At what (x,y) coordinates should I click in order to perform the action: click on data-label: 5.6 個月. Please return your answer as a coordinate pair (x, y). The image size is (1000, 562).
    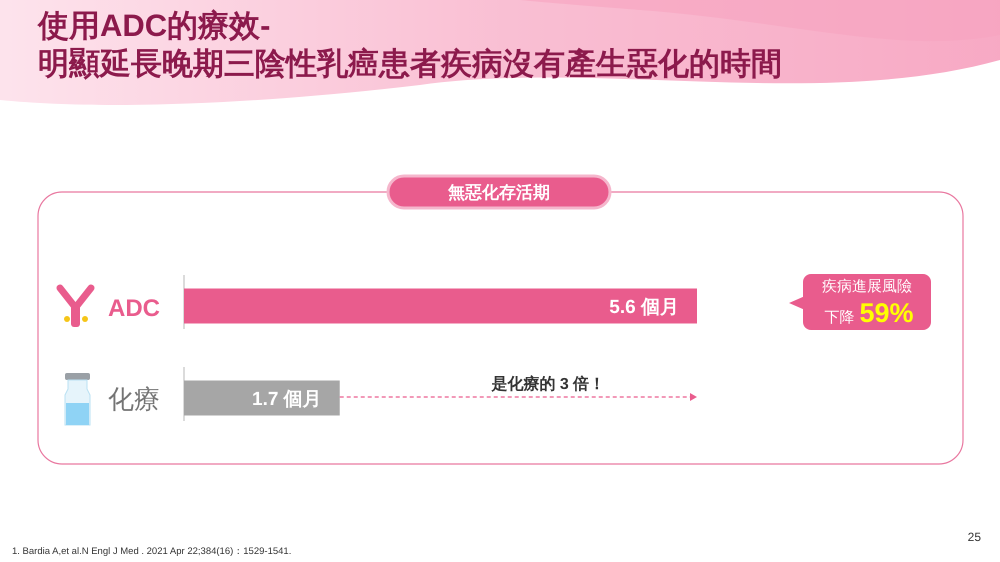
    Looking at the image, I should click on (644, 307).